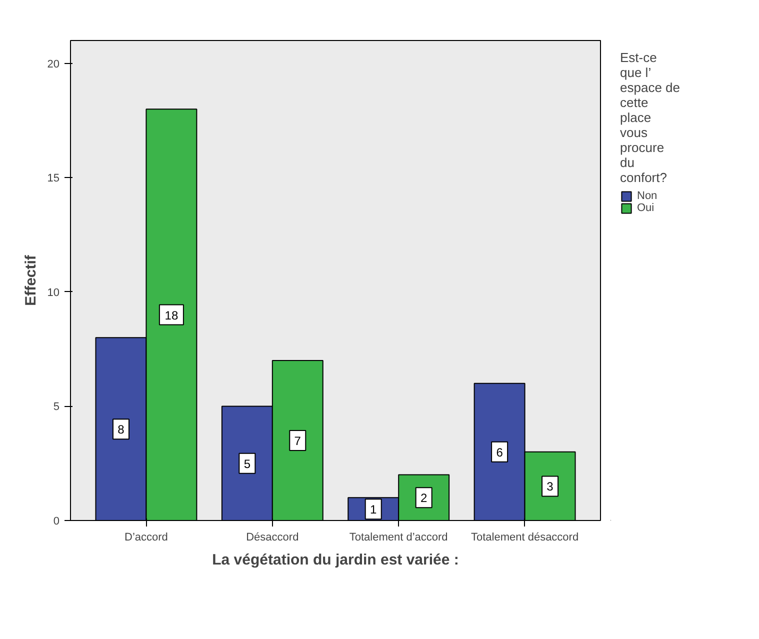 Image resolution: width=759 pixels, height=639 pixels. I want to click on x-tick-label: Totalement d’accord, so click(398, 538).